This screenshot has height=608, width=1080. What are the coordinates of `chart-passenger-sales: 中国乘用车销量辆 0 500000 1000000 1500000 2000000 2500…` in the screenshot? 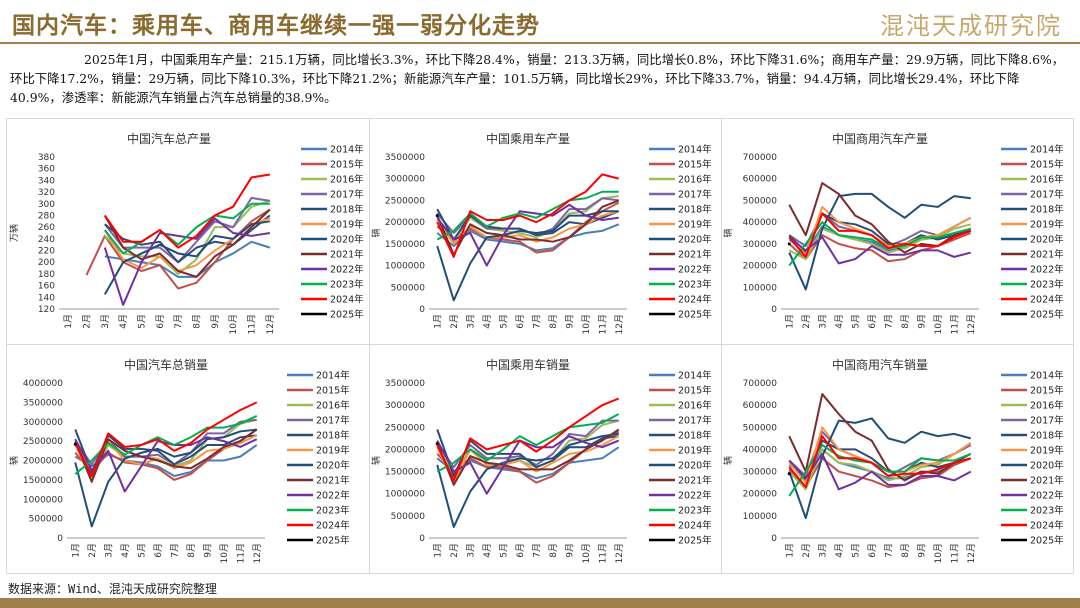 It's located at (545, 459).